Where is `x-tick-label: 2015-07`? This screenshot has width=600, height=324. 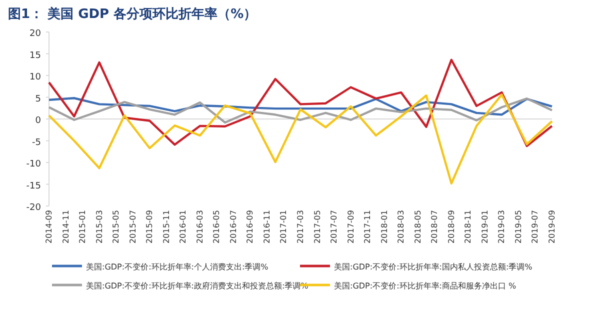
x-tick-label: 2015-07 is located at coordinates (133, 227).